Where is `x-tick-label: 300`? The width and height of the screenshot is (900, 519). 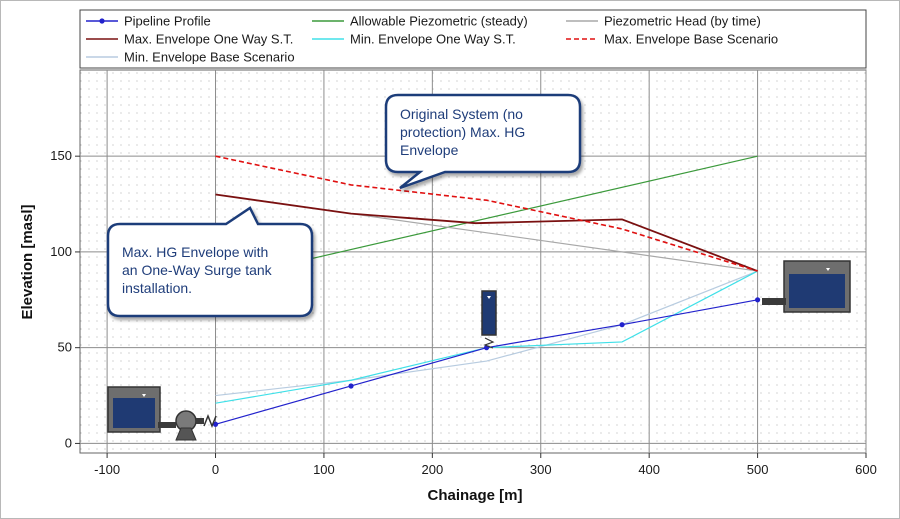 x-tick-label: 300 is located at coordinates (541, 469).